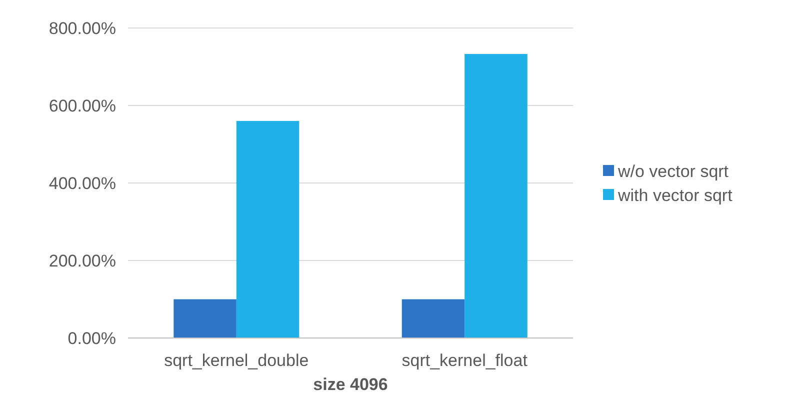 The image size is (807, 404). Describe the element at coordinates (236, 360) in the screenshot. I see `x-tick-label: sqrt_kernel_double` at that location.